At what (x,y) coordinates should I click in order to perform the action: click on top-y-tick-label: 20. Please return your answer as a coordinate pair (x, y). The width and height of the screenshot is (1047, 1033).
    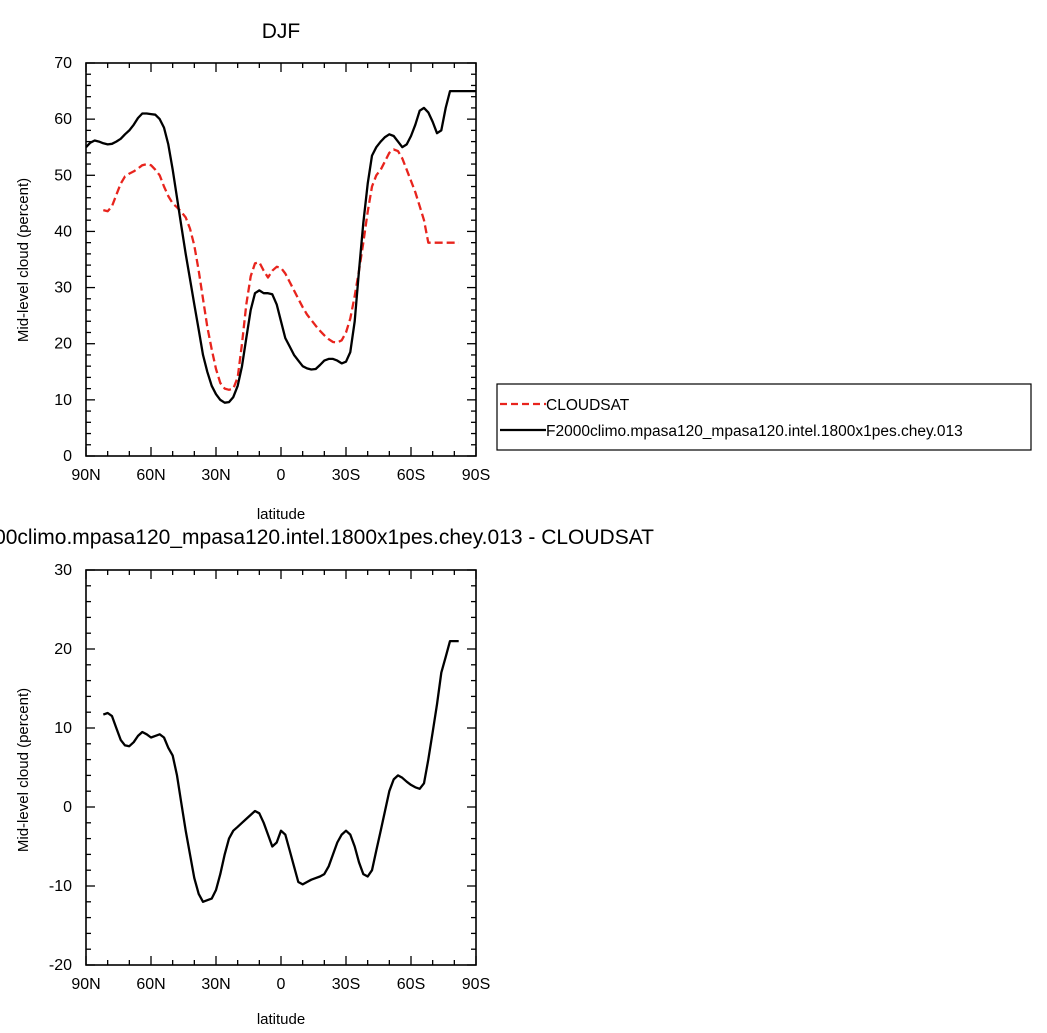
    Looking at the image, I should click on (63, 344).